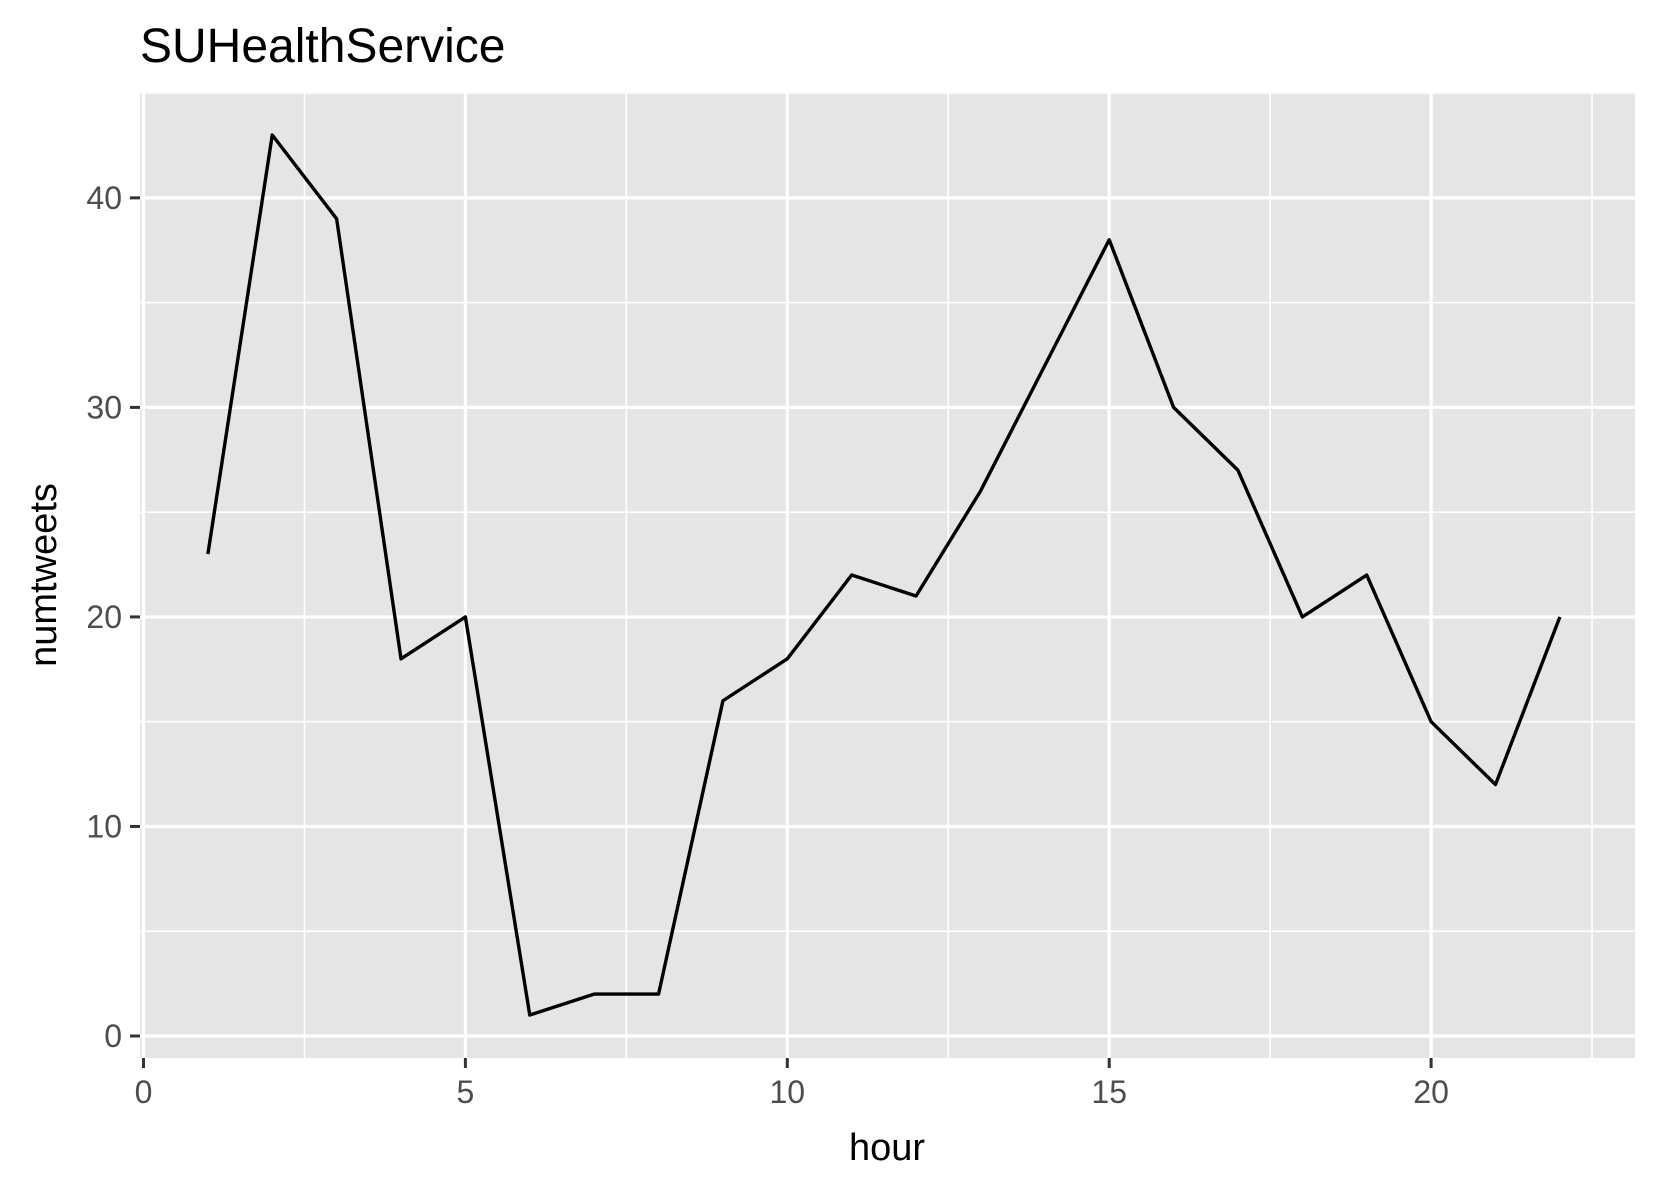 Image resolution: width=1653 pixels, height=1186 pixels. What do you see at coordinates (113, 1036) in the screenshot?
I see `y-tick-label: 0` at bounding box center [113, 1036].